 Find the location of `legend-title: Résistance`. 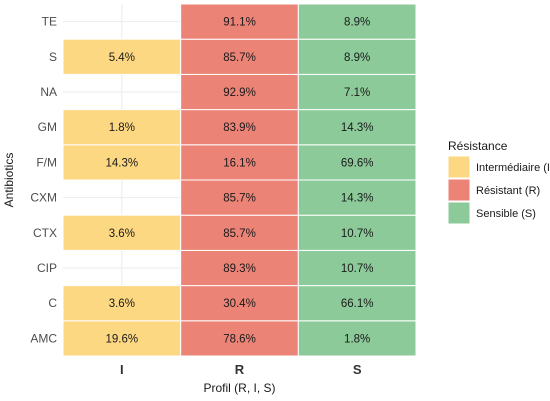

legend-title: Résistance is located at coordinates (478, 146).